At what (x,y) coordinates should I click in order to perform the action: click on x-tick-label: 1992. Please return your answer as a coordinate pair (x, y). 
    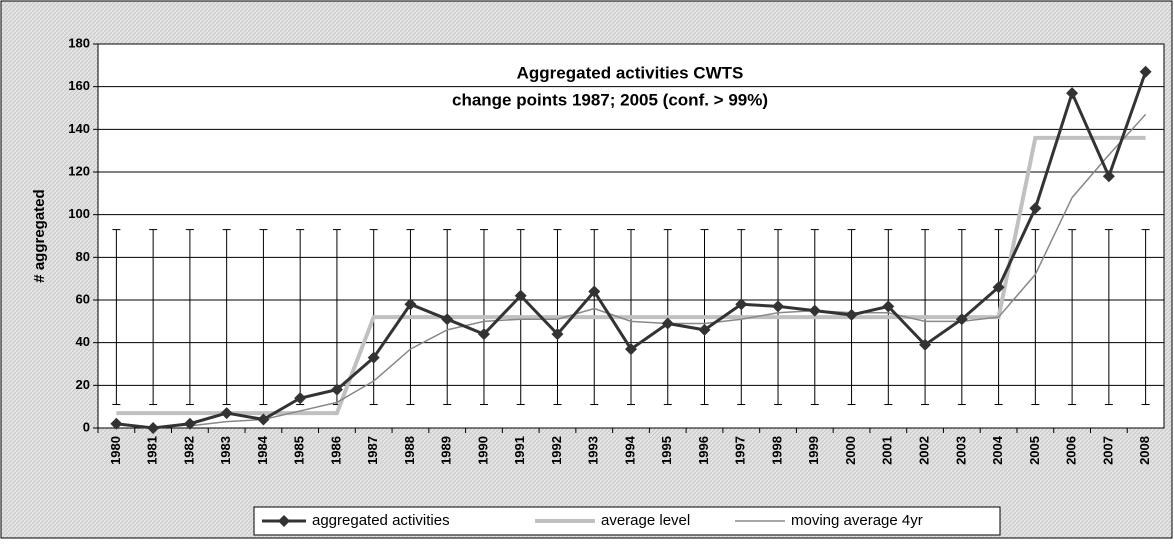
    Looking at the image, I should click on (556, 450).